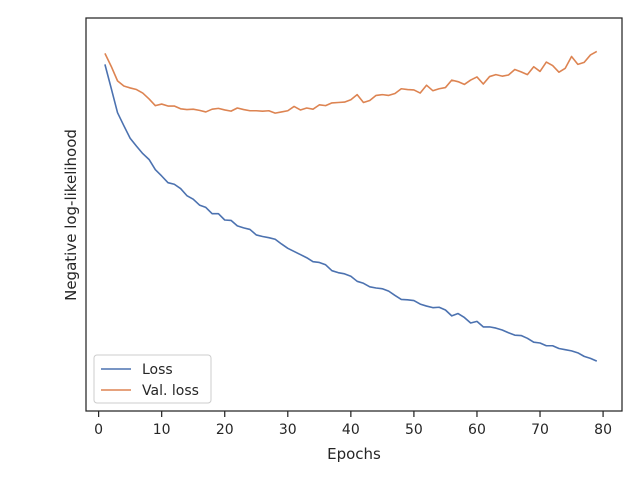  What do you see at coordinates (603, 430) in the screenshot?
I see `x-tick-label: 80` at bounding box center [603, 430].